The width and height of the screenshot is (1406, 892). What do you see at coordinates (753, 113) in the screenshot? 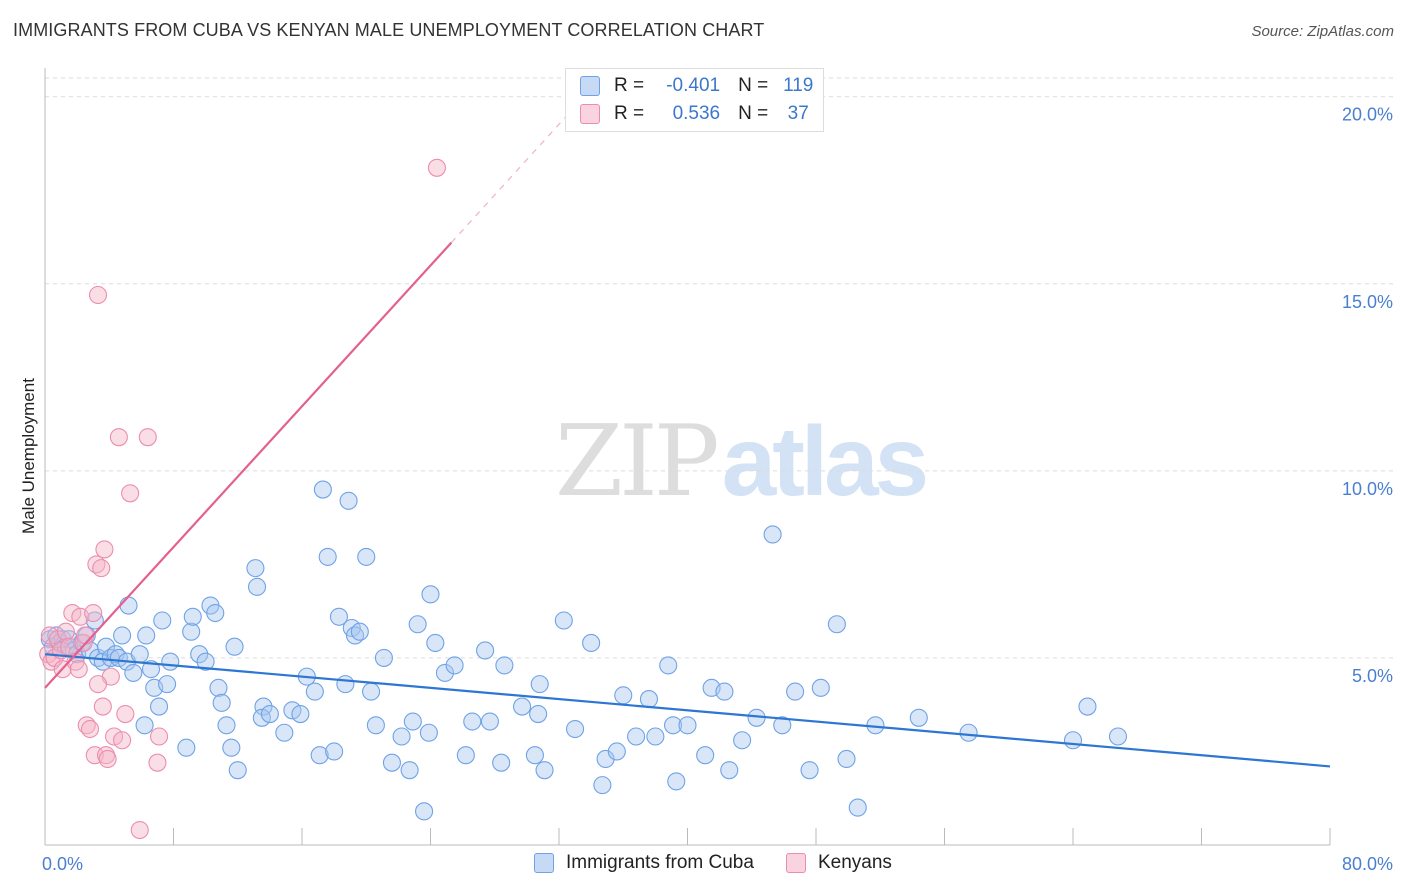
I see `legend-n-label: N =` at bounding box center [753, 113].